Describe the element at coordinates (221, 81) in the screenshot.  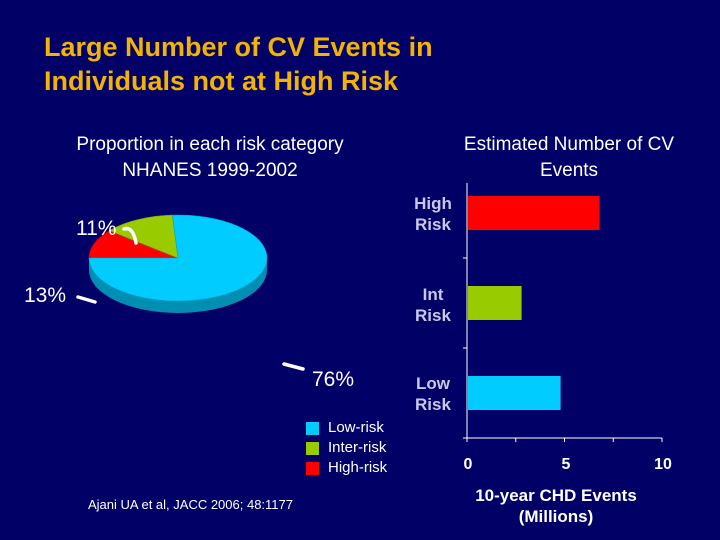
I see `title-line-2: Individuals not at High Risk` at that location.